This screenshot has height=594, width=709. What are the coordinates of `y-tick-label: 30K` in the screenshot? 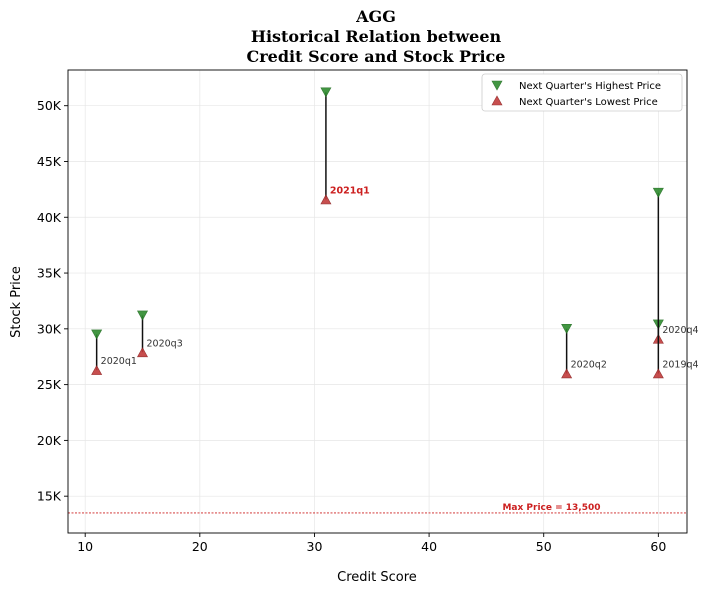 It's located at (49, 328).